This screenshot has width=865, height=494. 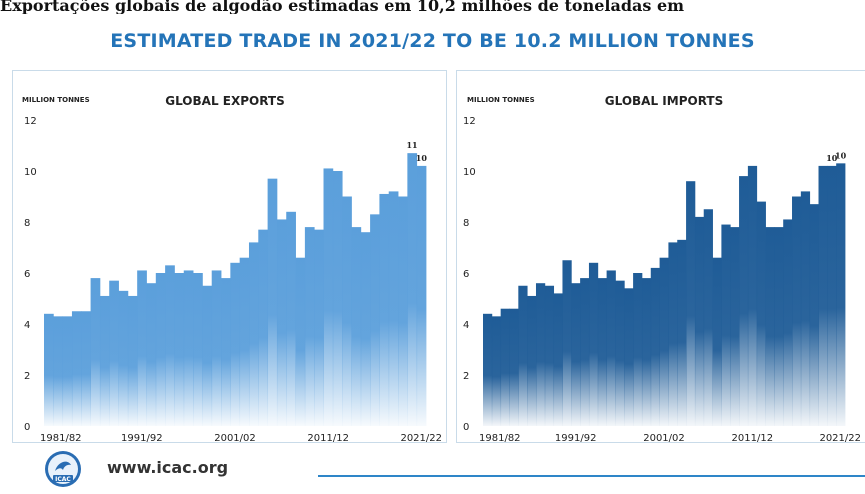 I want to click on imports-bar-2020/21, so click(x=832, y=295).